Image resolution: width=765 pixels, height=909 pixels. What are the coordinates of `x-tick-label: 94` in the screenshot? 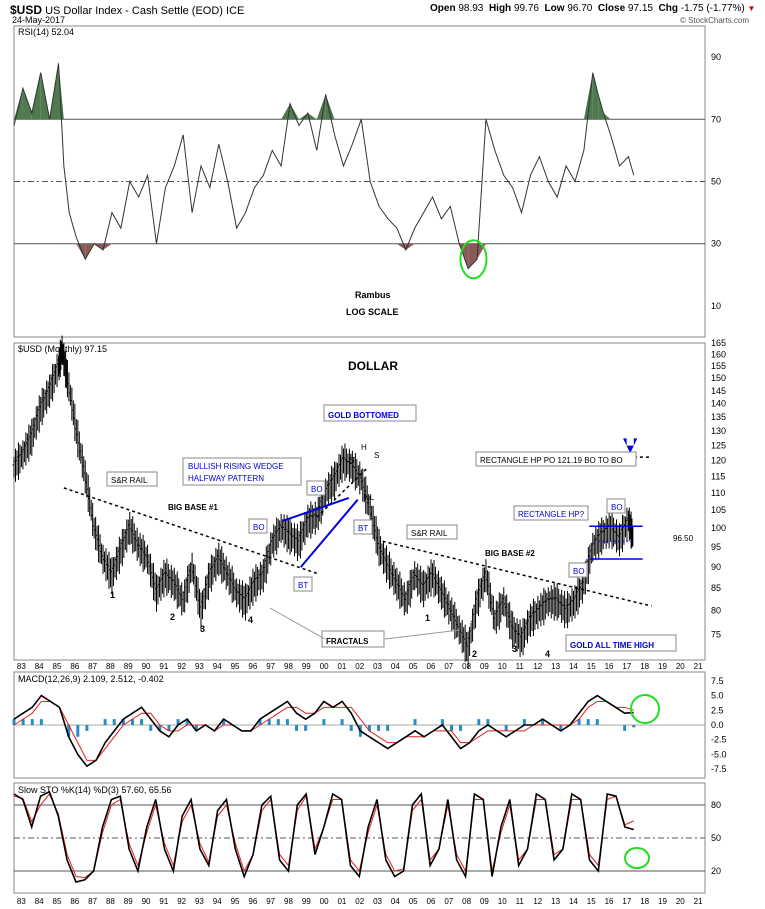 It's located at (217, 666).